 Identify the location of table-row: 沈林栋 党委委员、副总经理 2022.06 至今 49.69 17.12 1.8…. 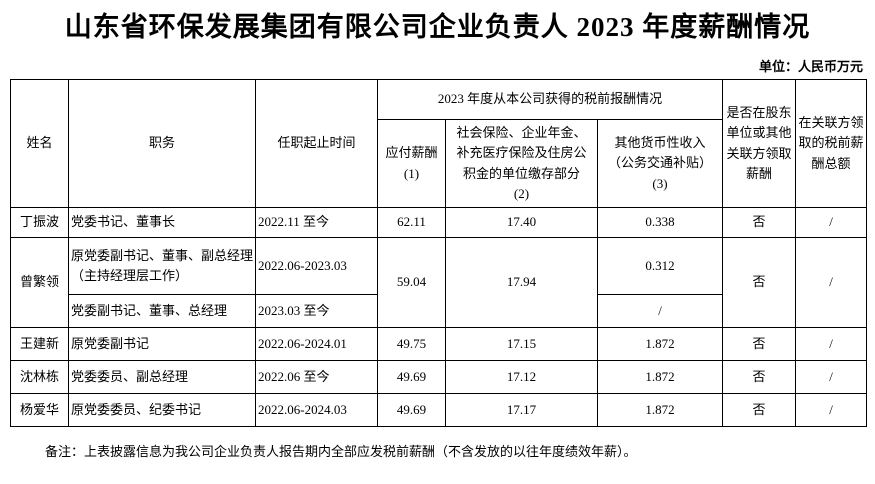
(438, 377).